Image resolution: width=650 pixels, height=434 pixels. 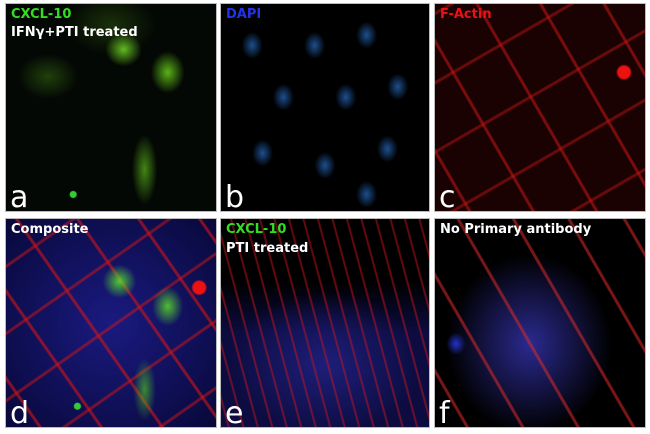 I want to click on panel-label: DAPI, so click(x=244, y=14).